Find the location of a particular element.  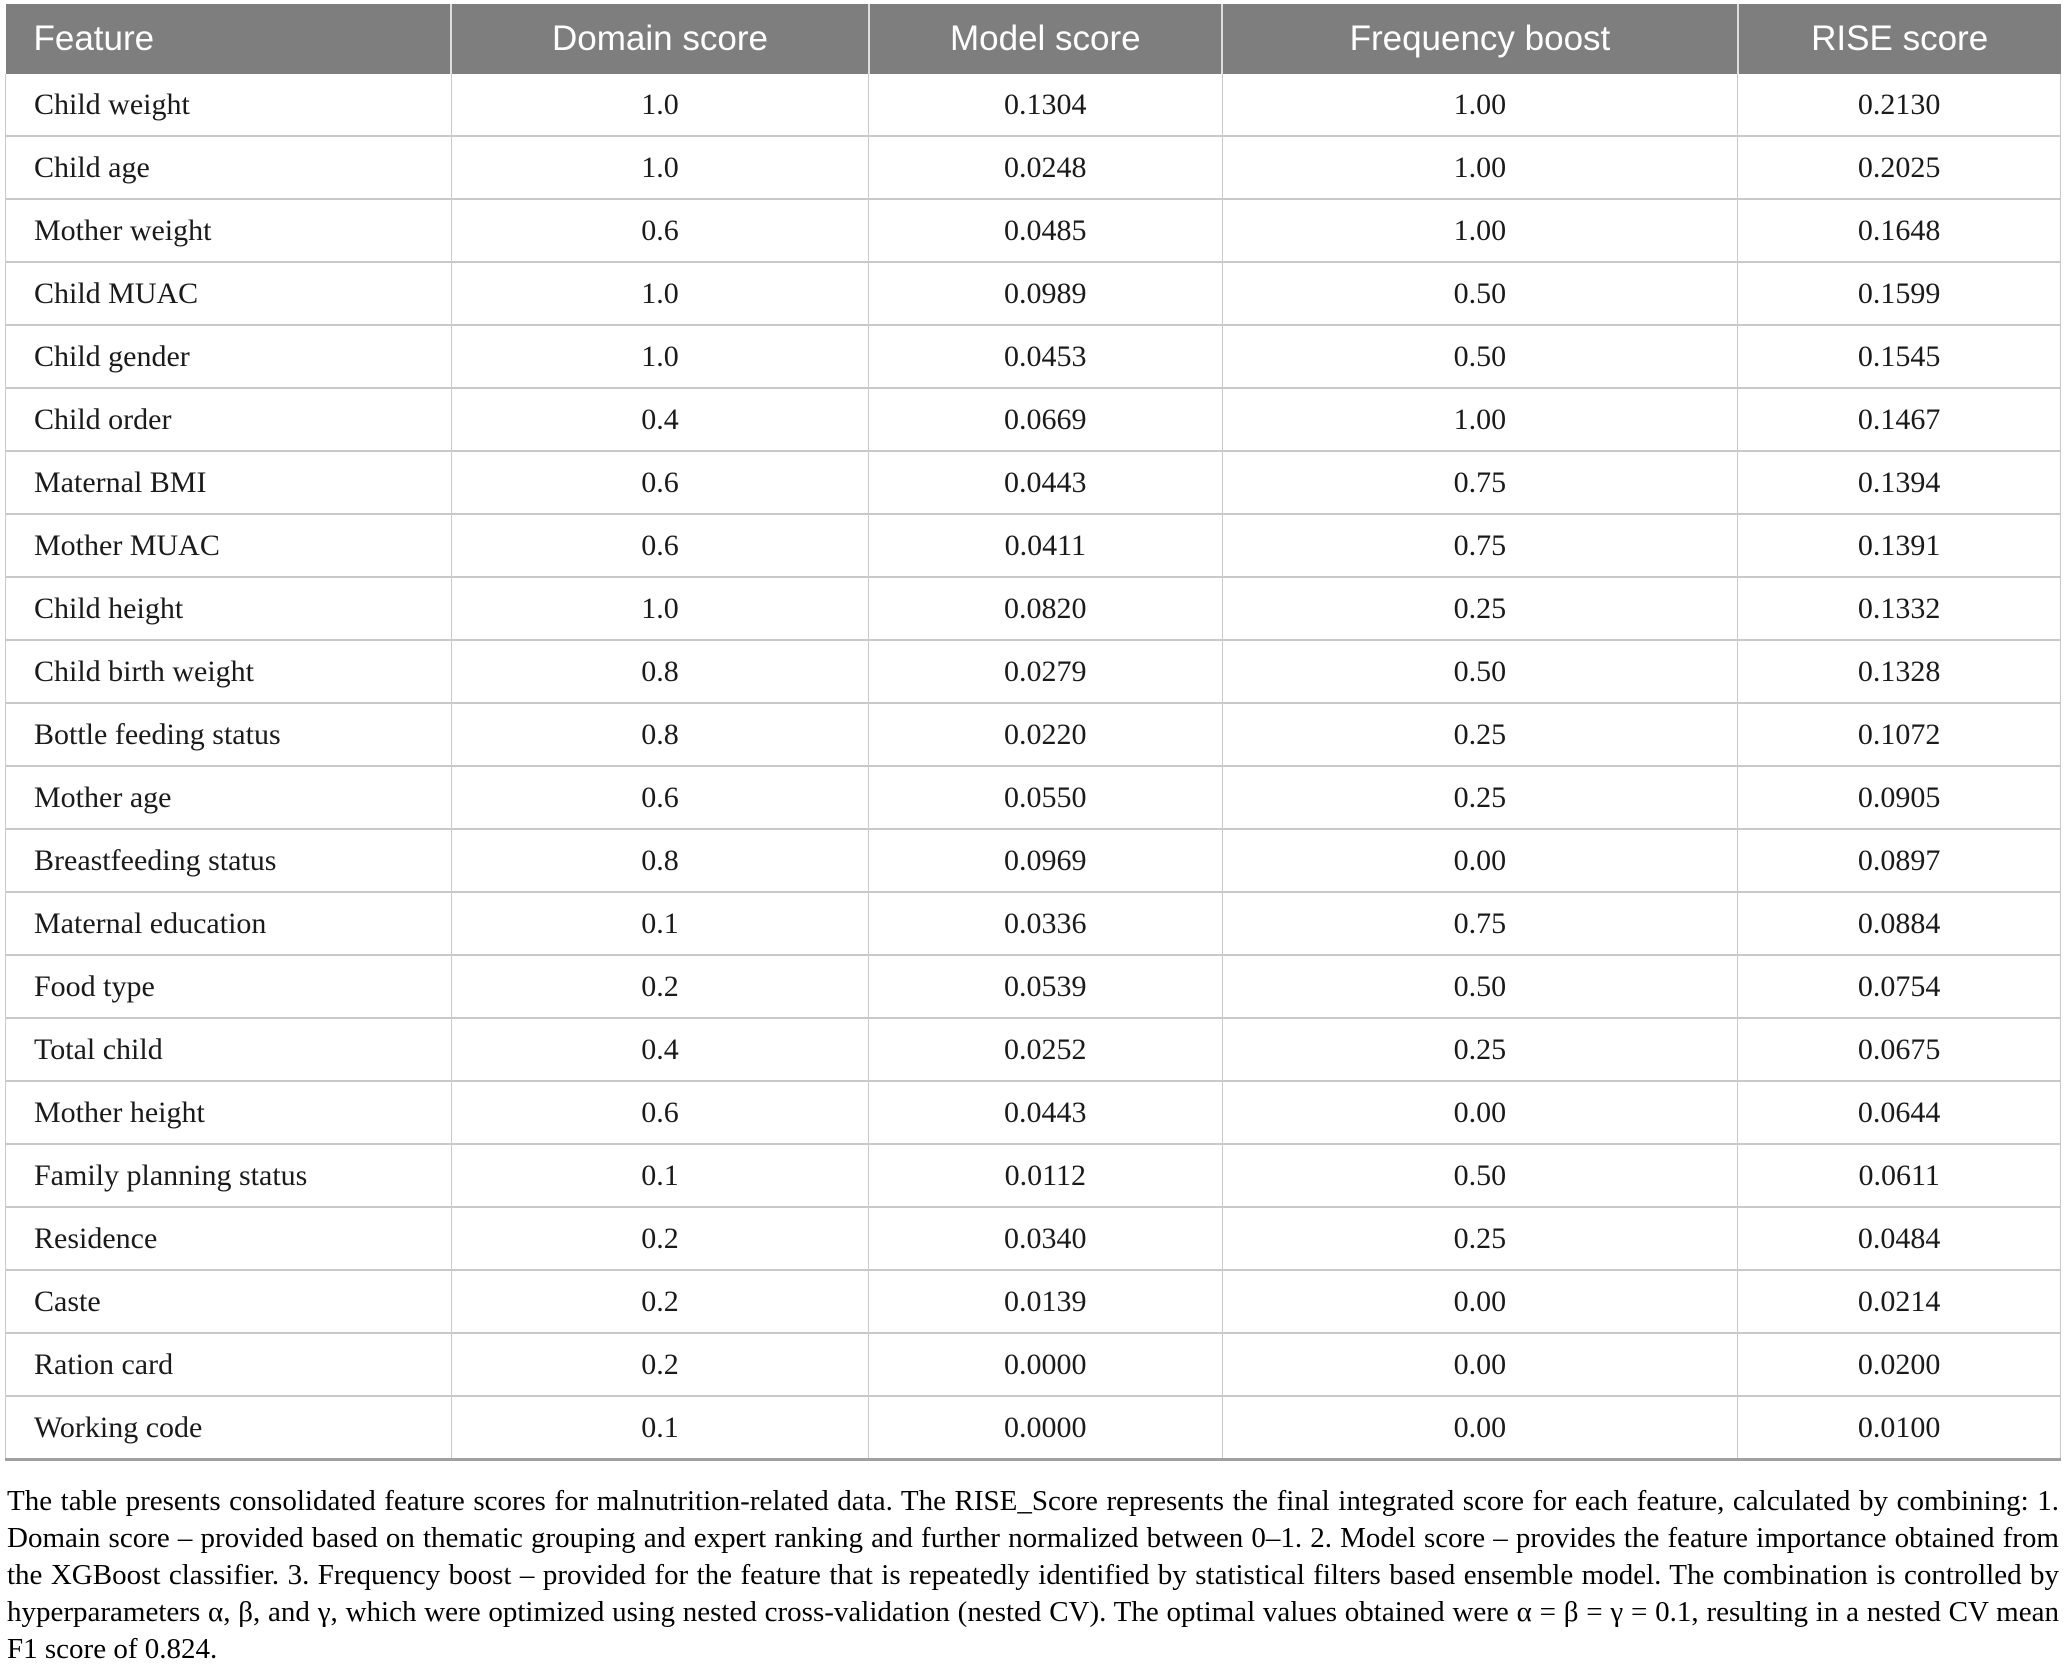

feature-cell: Mother height is located at coordinates (228, 1113).